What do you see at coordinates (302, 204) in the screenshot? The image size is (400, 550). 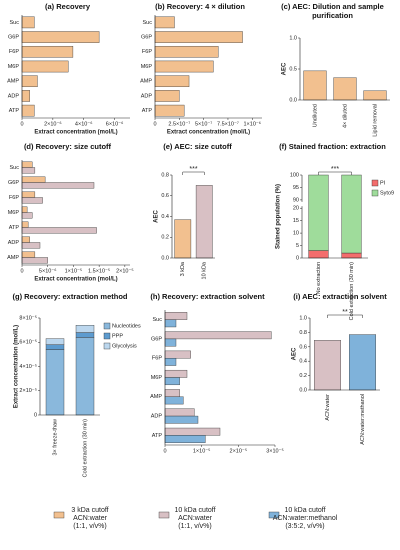 I see `axis-break` at bounding box center [302, 204].